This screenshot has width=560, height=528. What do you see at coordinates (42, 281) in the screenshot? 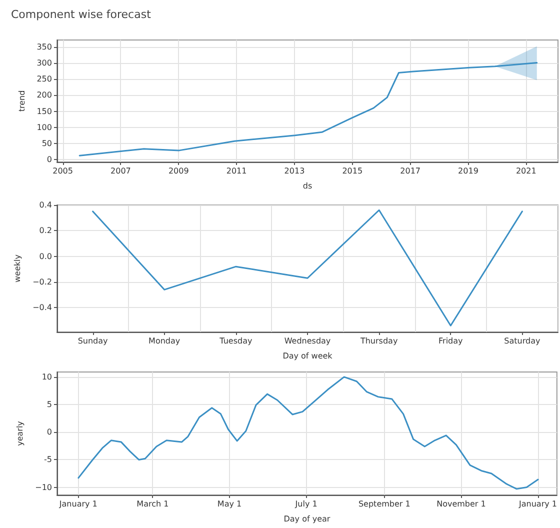
I see `y-tick-label: −0.2` at bounding box center [42, 281].